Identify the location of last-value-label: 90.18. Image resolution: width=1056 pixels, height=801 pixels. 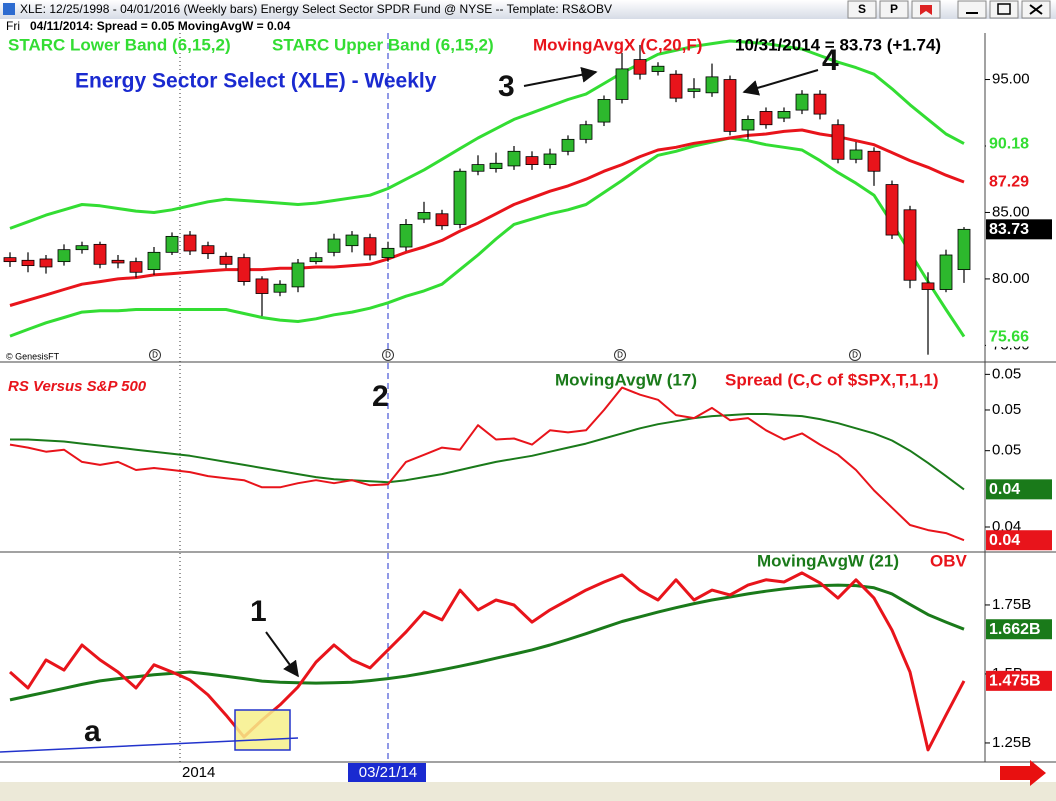
(1009, 143).